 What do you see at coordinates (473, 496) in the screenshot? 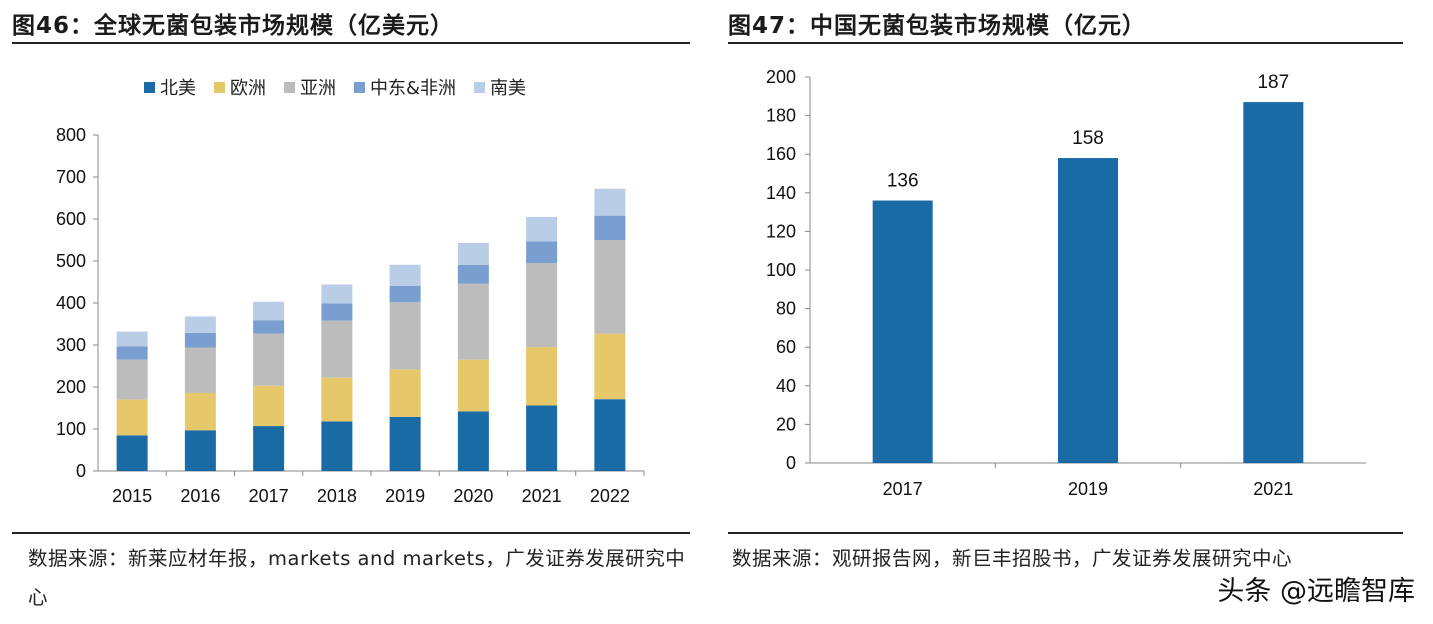
I see `left-x-tick-label: 2020` at bounding box center [473, 496].